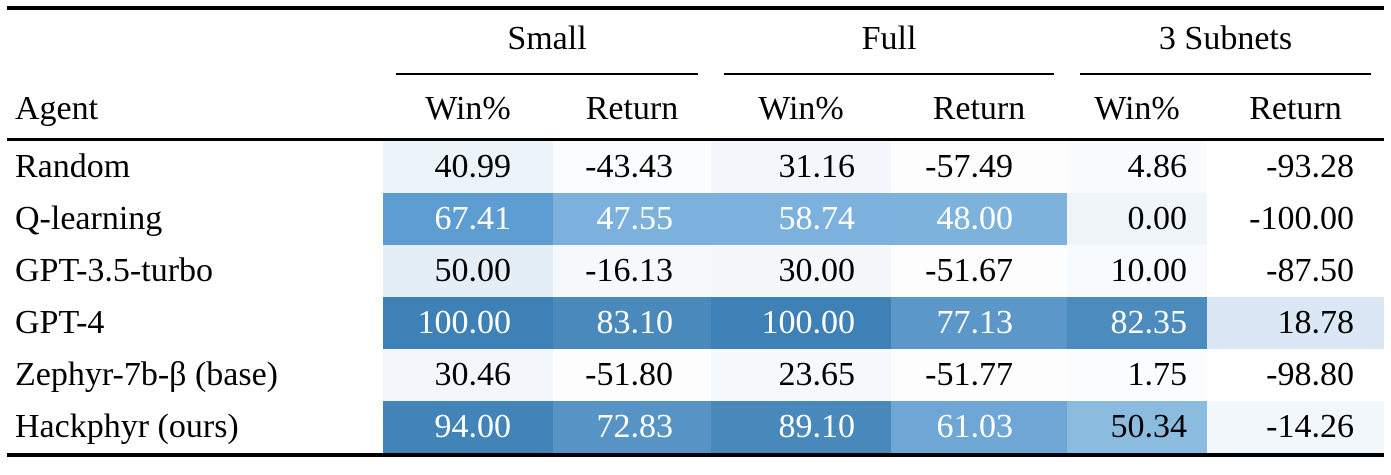 This screenshot has width=1391, height=475. Describe the element at coordinates (979, 271) in the screenshot. I see `table-cell: -51.67` at that location.